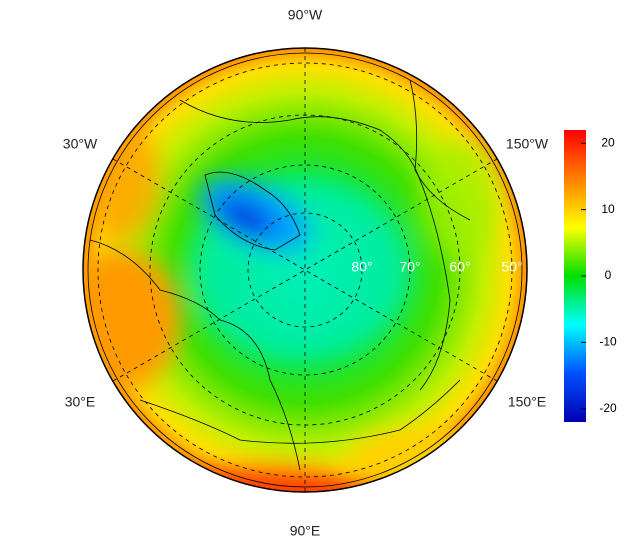 This screenshot has height=557, width=625. What do you see at coordinates (527, 402) in the screenshot?
I see `lon-label: 150°E` at bounding box center [527, 402].